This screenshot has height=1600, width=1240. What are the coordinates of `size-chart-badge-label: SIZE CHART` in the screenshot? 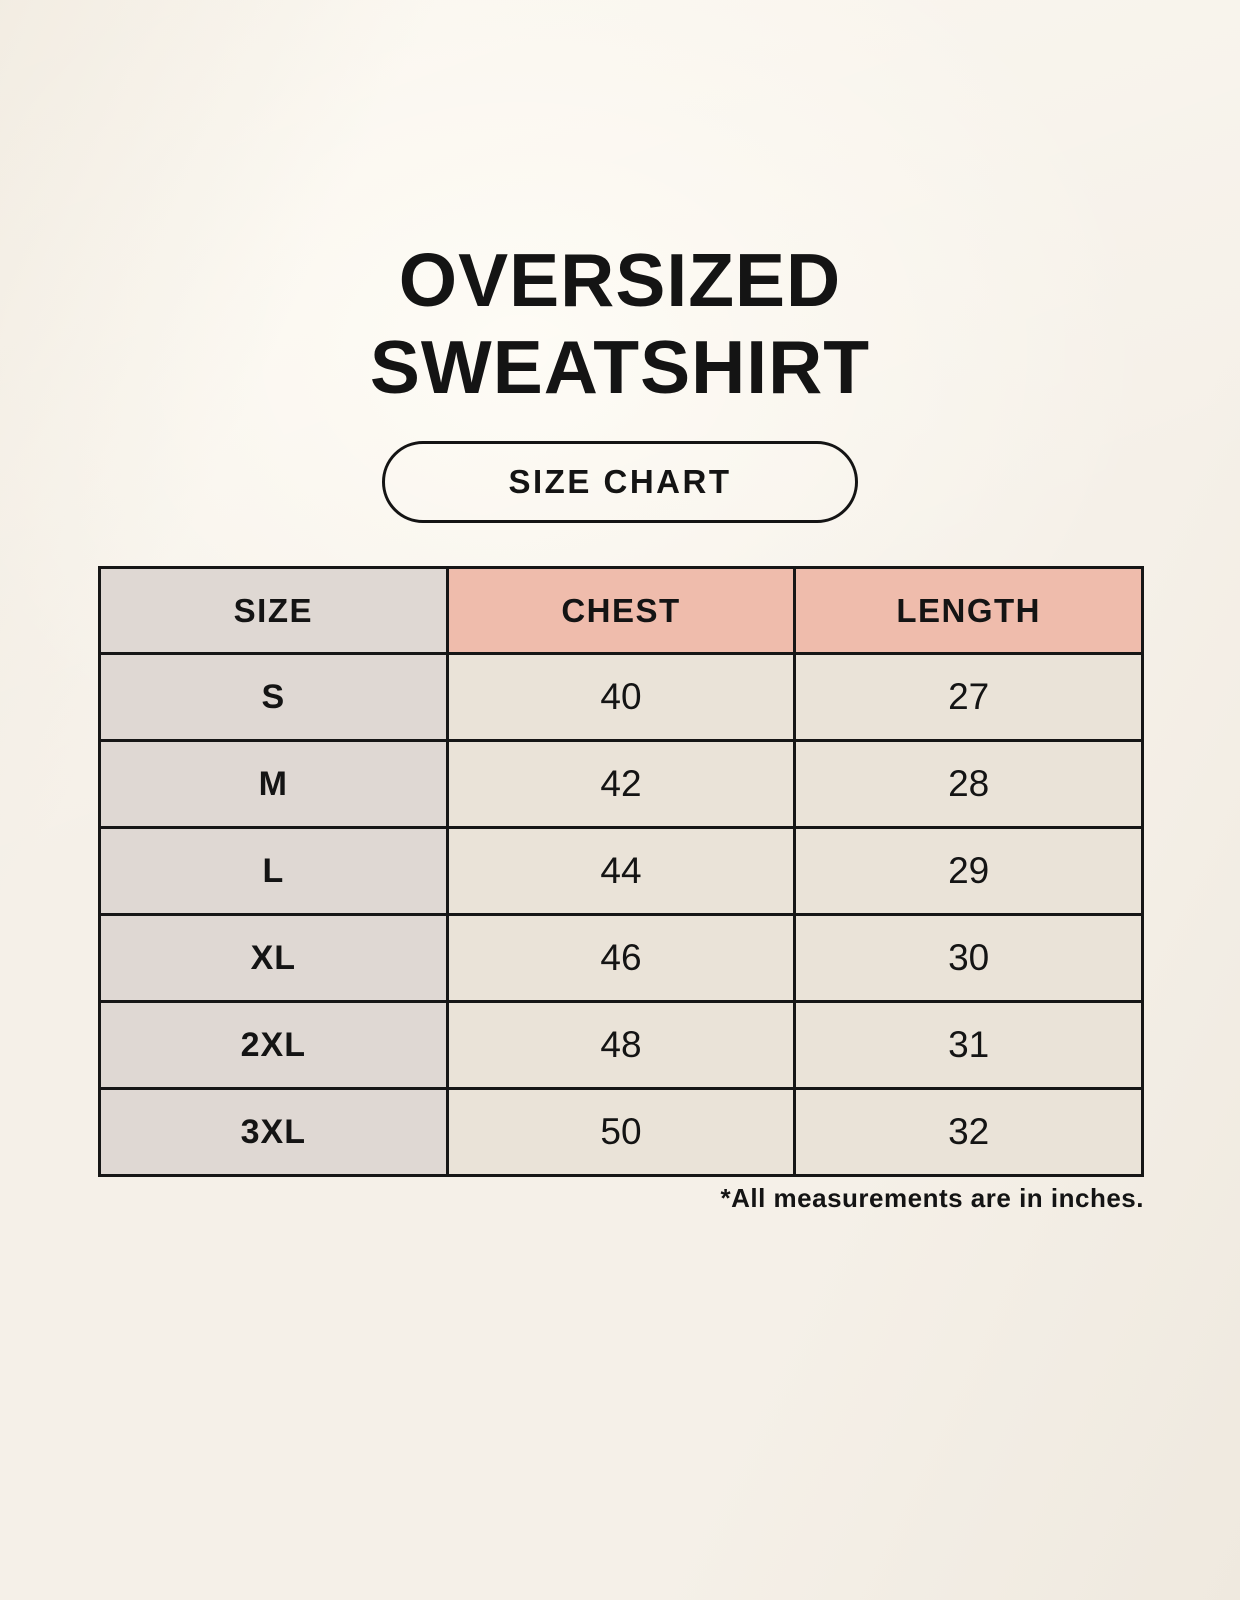 It's located at (620, 481).